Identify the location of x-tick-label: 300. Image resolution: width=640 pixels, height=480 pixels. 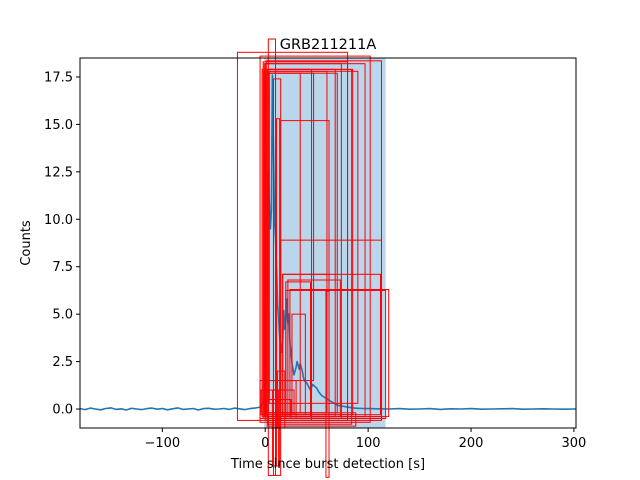
(574, 443).